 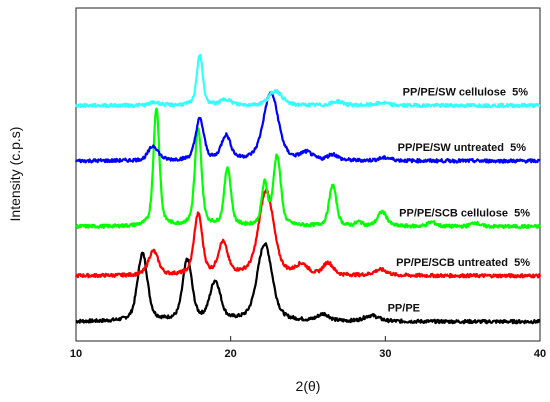 What do you see at coordinates (462, 148) in the screenshot?
I see `series-label: PP/PE/SW untreated 5%` at bounding box center [462, 148].